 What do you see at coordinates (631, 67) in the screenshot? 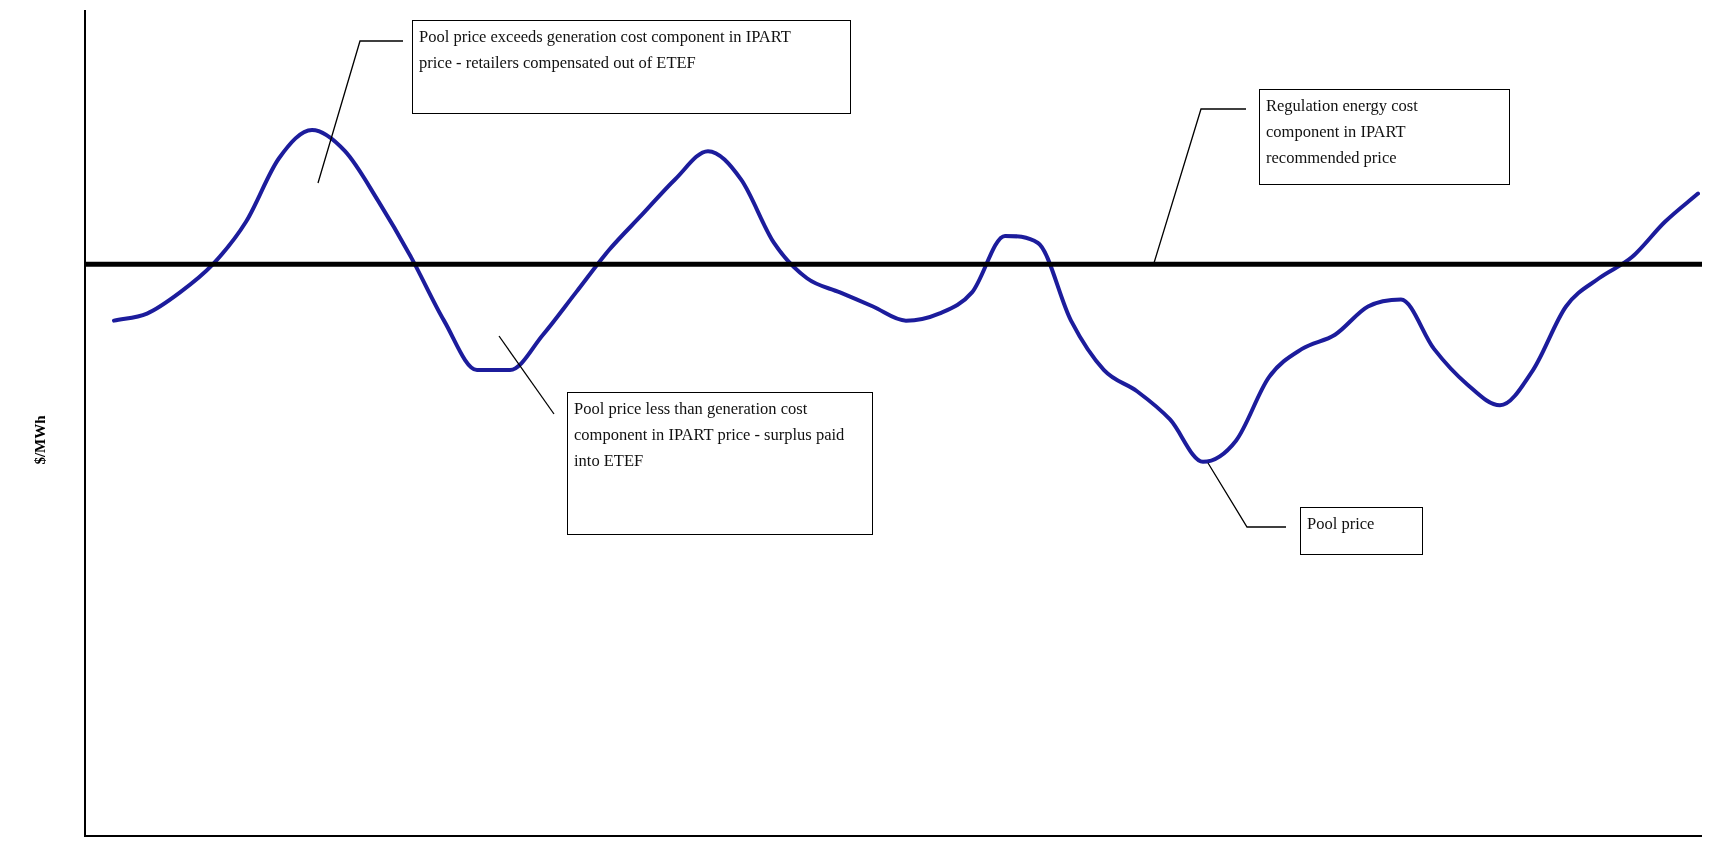
I see `text: Pool price exceeds generation cost component in IPART price - retailers compensated out of ETEF` at bounding box center [631, 67].